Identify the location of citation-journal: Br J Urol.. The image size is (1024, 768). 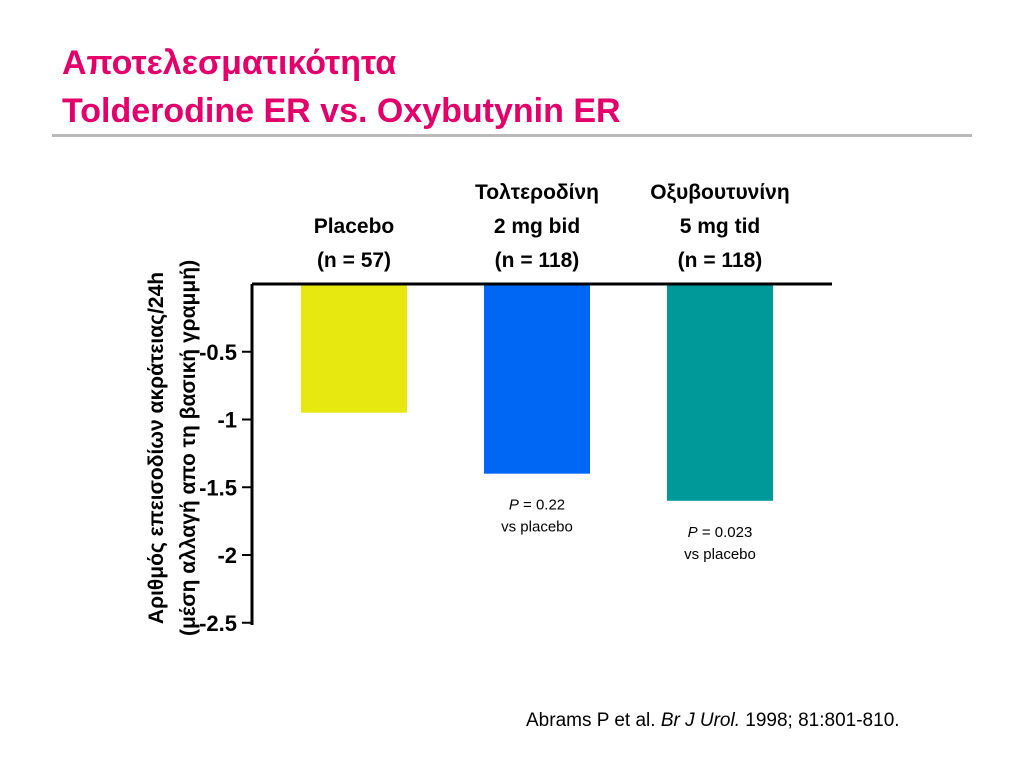
(700, 720).